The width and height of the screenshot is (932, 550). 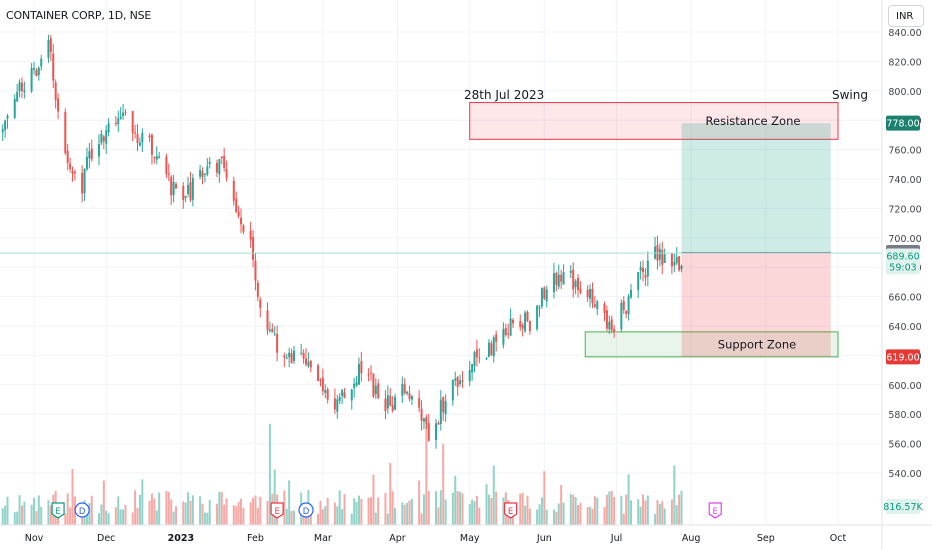 What do you see at coordinates (904, 445) in the screenshot?
I see `y-tick-label: 560.00` at bounding box center [904, 445].